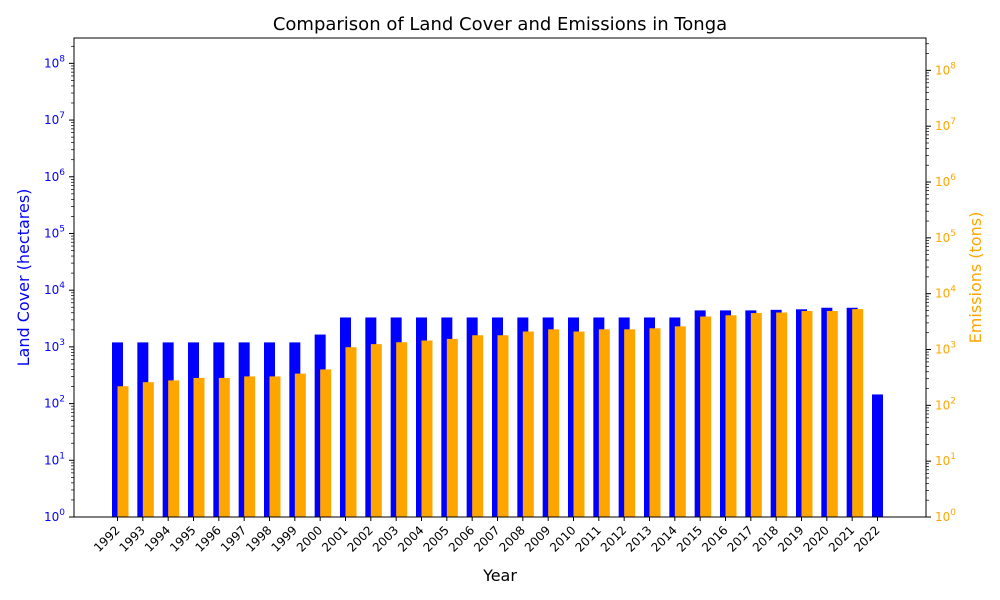  Describe the element at coordinates (630, 423) in the screenshot. I see `emissions-bar-2012` at that location.